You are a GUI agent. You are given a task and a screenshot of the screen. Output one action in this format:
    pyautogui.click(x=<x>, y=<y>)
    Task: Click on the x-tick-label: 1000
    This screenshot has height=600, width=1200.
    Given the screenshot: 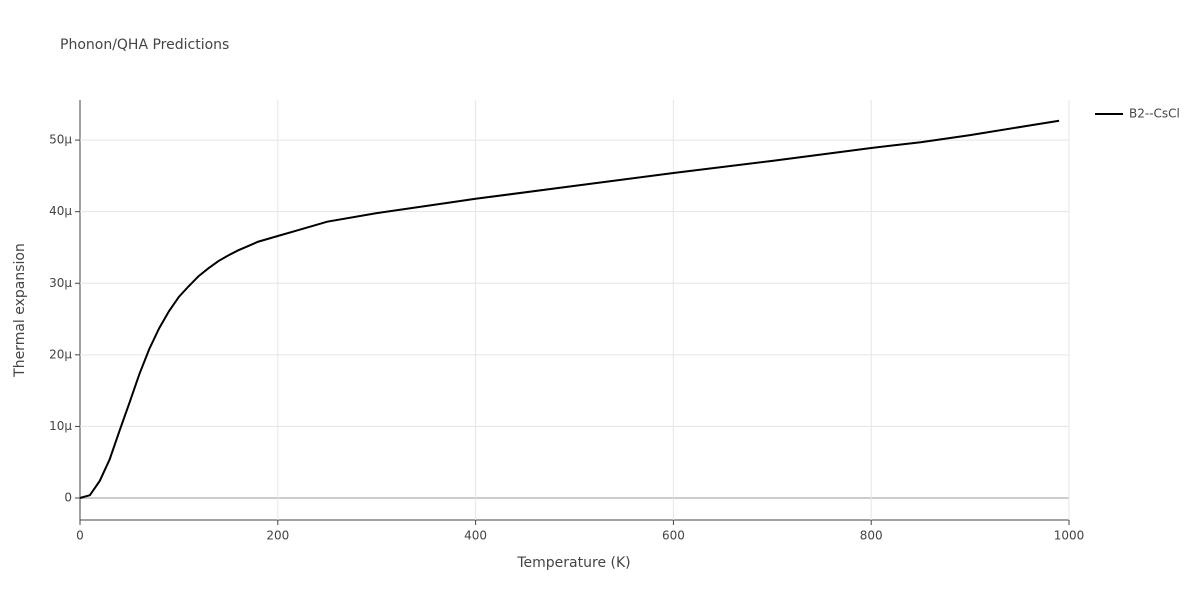 What is the action you would take?
    pyautogui.click(x=1069, y=536)
    